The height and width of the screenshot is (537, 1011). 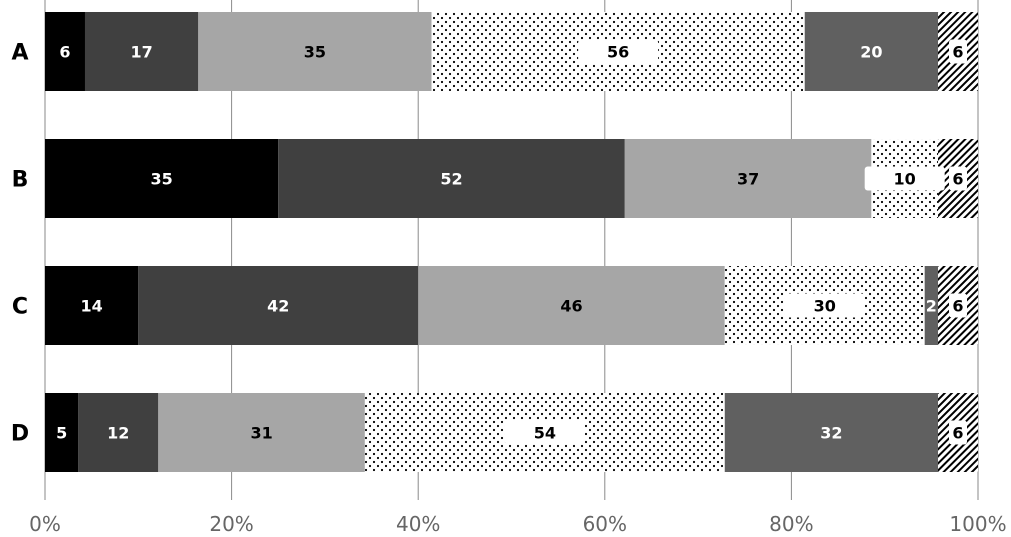 I want to click on data-label: 5, so click(x=61, y=433).